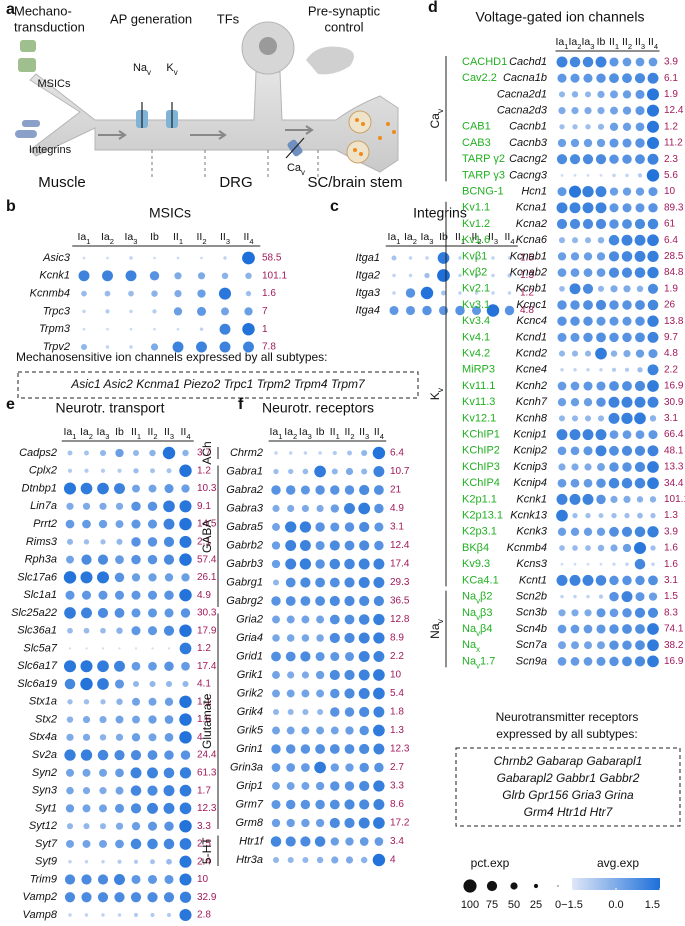 The width and height of the screenshot is (685, 926). I want to click on panel-letter: a, so click(10, 9).